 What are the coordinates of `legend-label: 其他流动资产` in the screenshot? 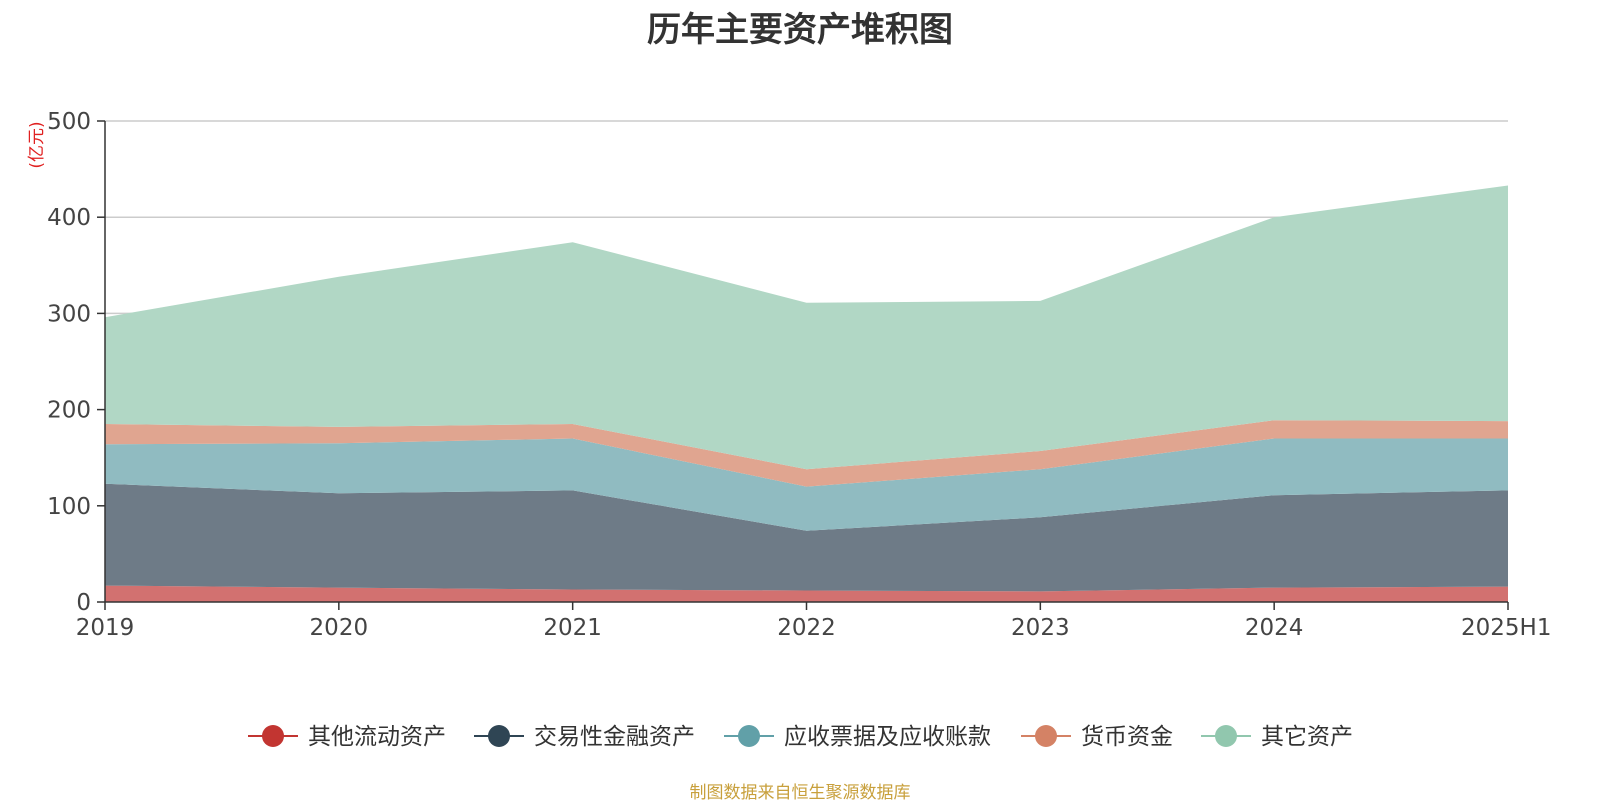 It's located at (377, 737).